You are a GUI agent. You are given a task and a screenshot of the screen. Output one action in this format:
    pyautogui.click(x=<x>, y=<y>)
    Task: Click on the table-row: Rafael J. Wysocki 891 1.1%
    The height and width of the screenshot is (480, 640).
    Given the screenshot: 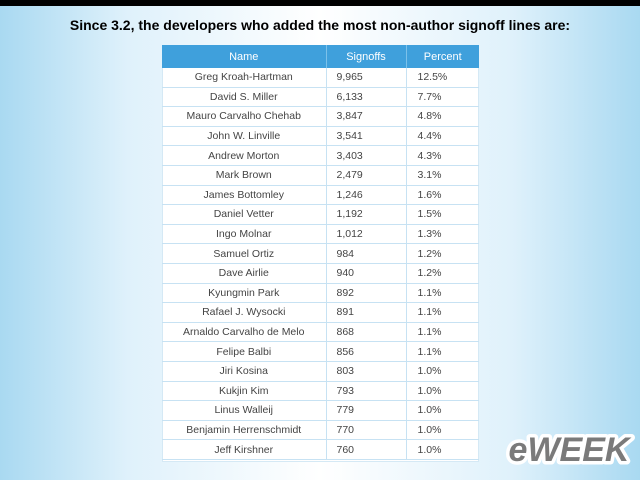 What is the action you would take?
    pyautogui.click(x=320, y=312)
    